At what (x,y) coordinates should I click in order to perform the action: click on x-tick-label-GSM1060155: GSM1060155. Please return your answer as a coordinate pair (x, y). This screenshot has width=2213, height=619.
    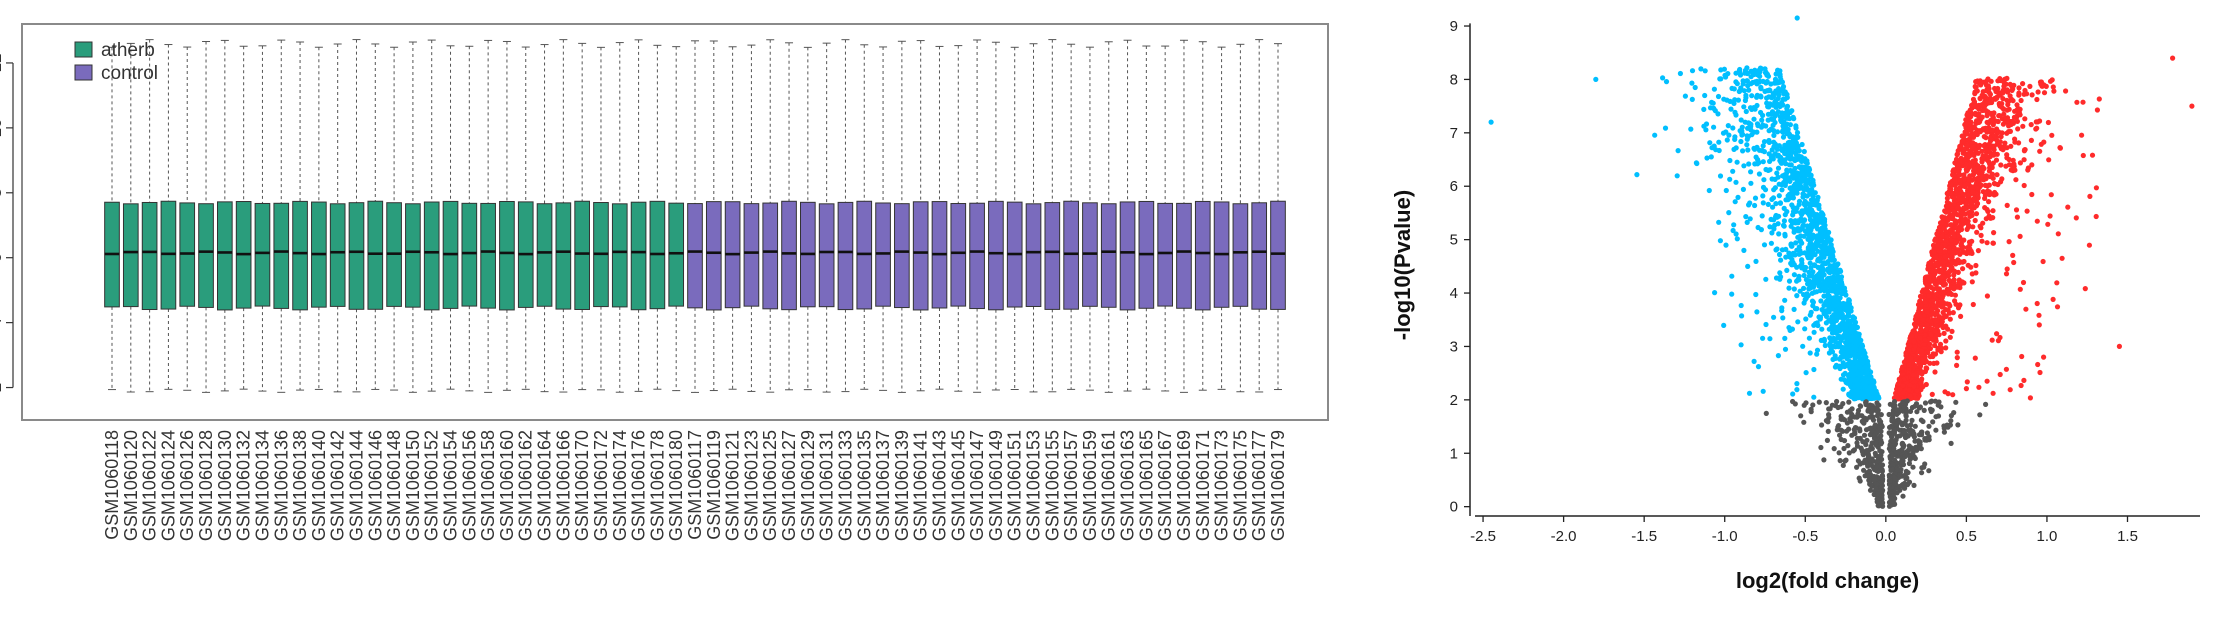
    Looking at the image, I should click on (1052, 485).